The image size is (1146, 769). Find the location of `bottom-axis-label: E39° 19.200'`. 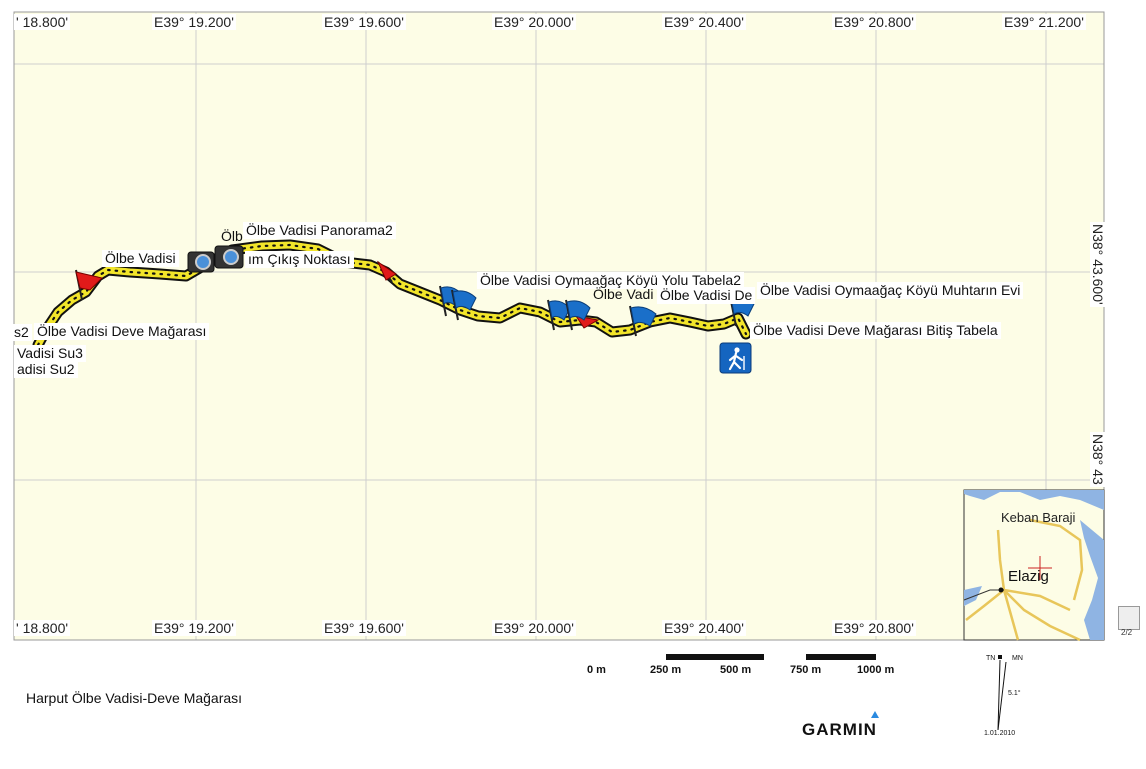

bottom-axis-label: E39° 19.200' is located at coordinates (194, 628).